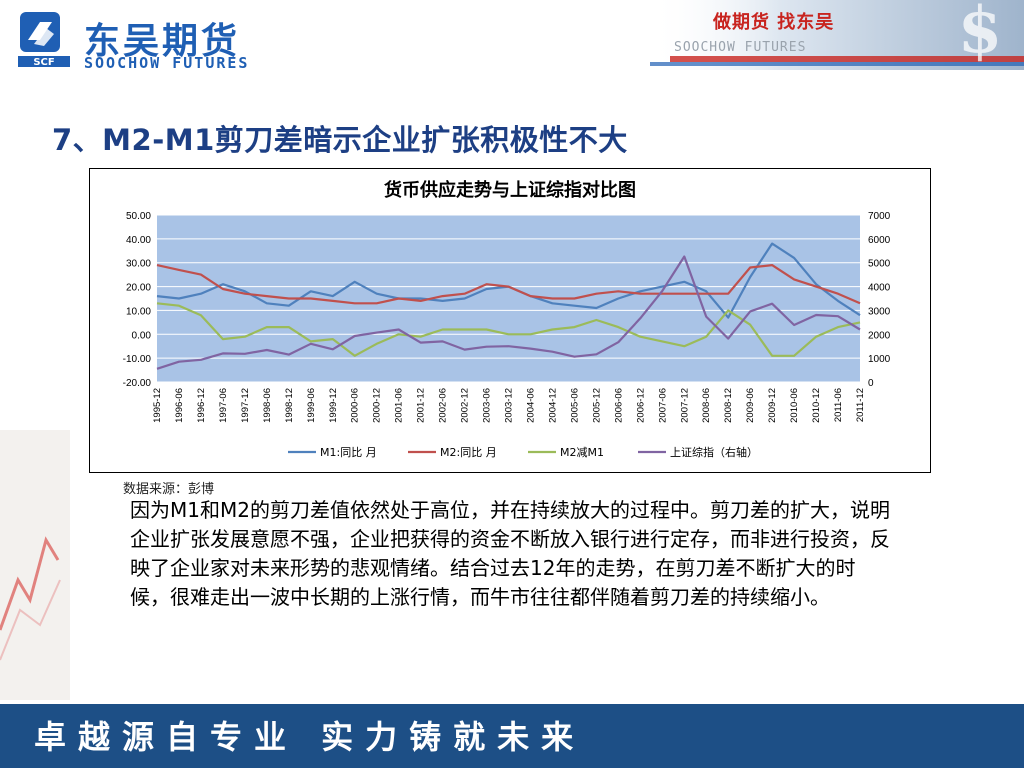 The width and height of the screenshot is (1024, 768). I want to click on logo-text: SCF, so click(43, 62).